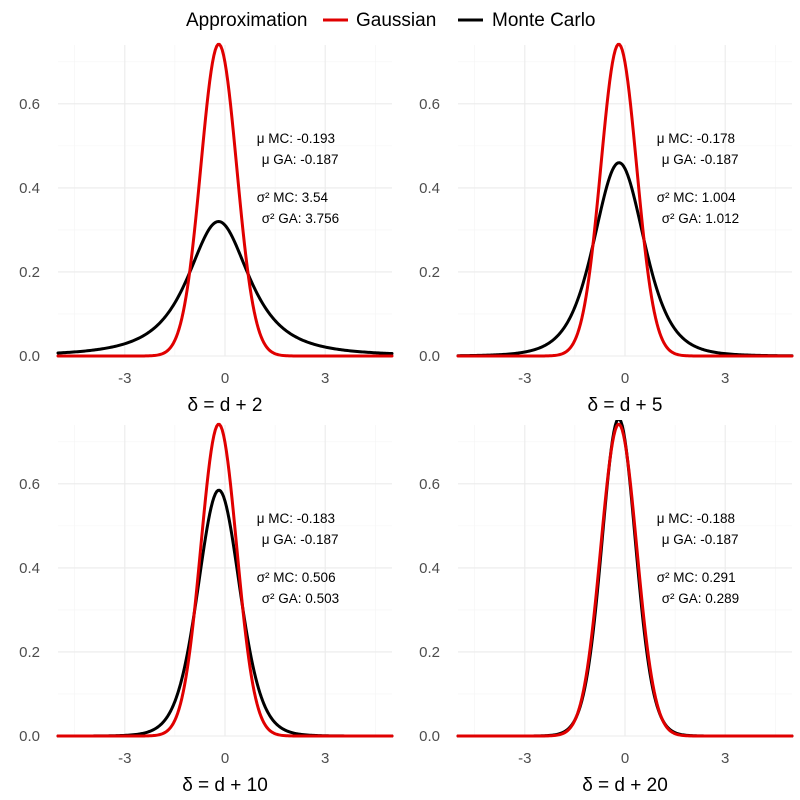 Image resolution: width=800 pixels, height=800 pixels. I want to click on monte-carlo-density-line, so click(225, 288).